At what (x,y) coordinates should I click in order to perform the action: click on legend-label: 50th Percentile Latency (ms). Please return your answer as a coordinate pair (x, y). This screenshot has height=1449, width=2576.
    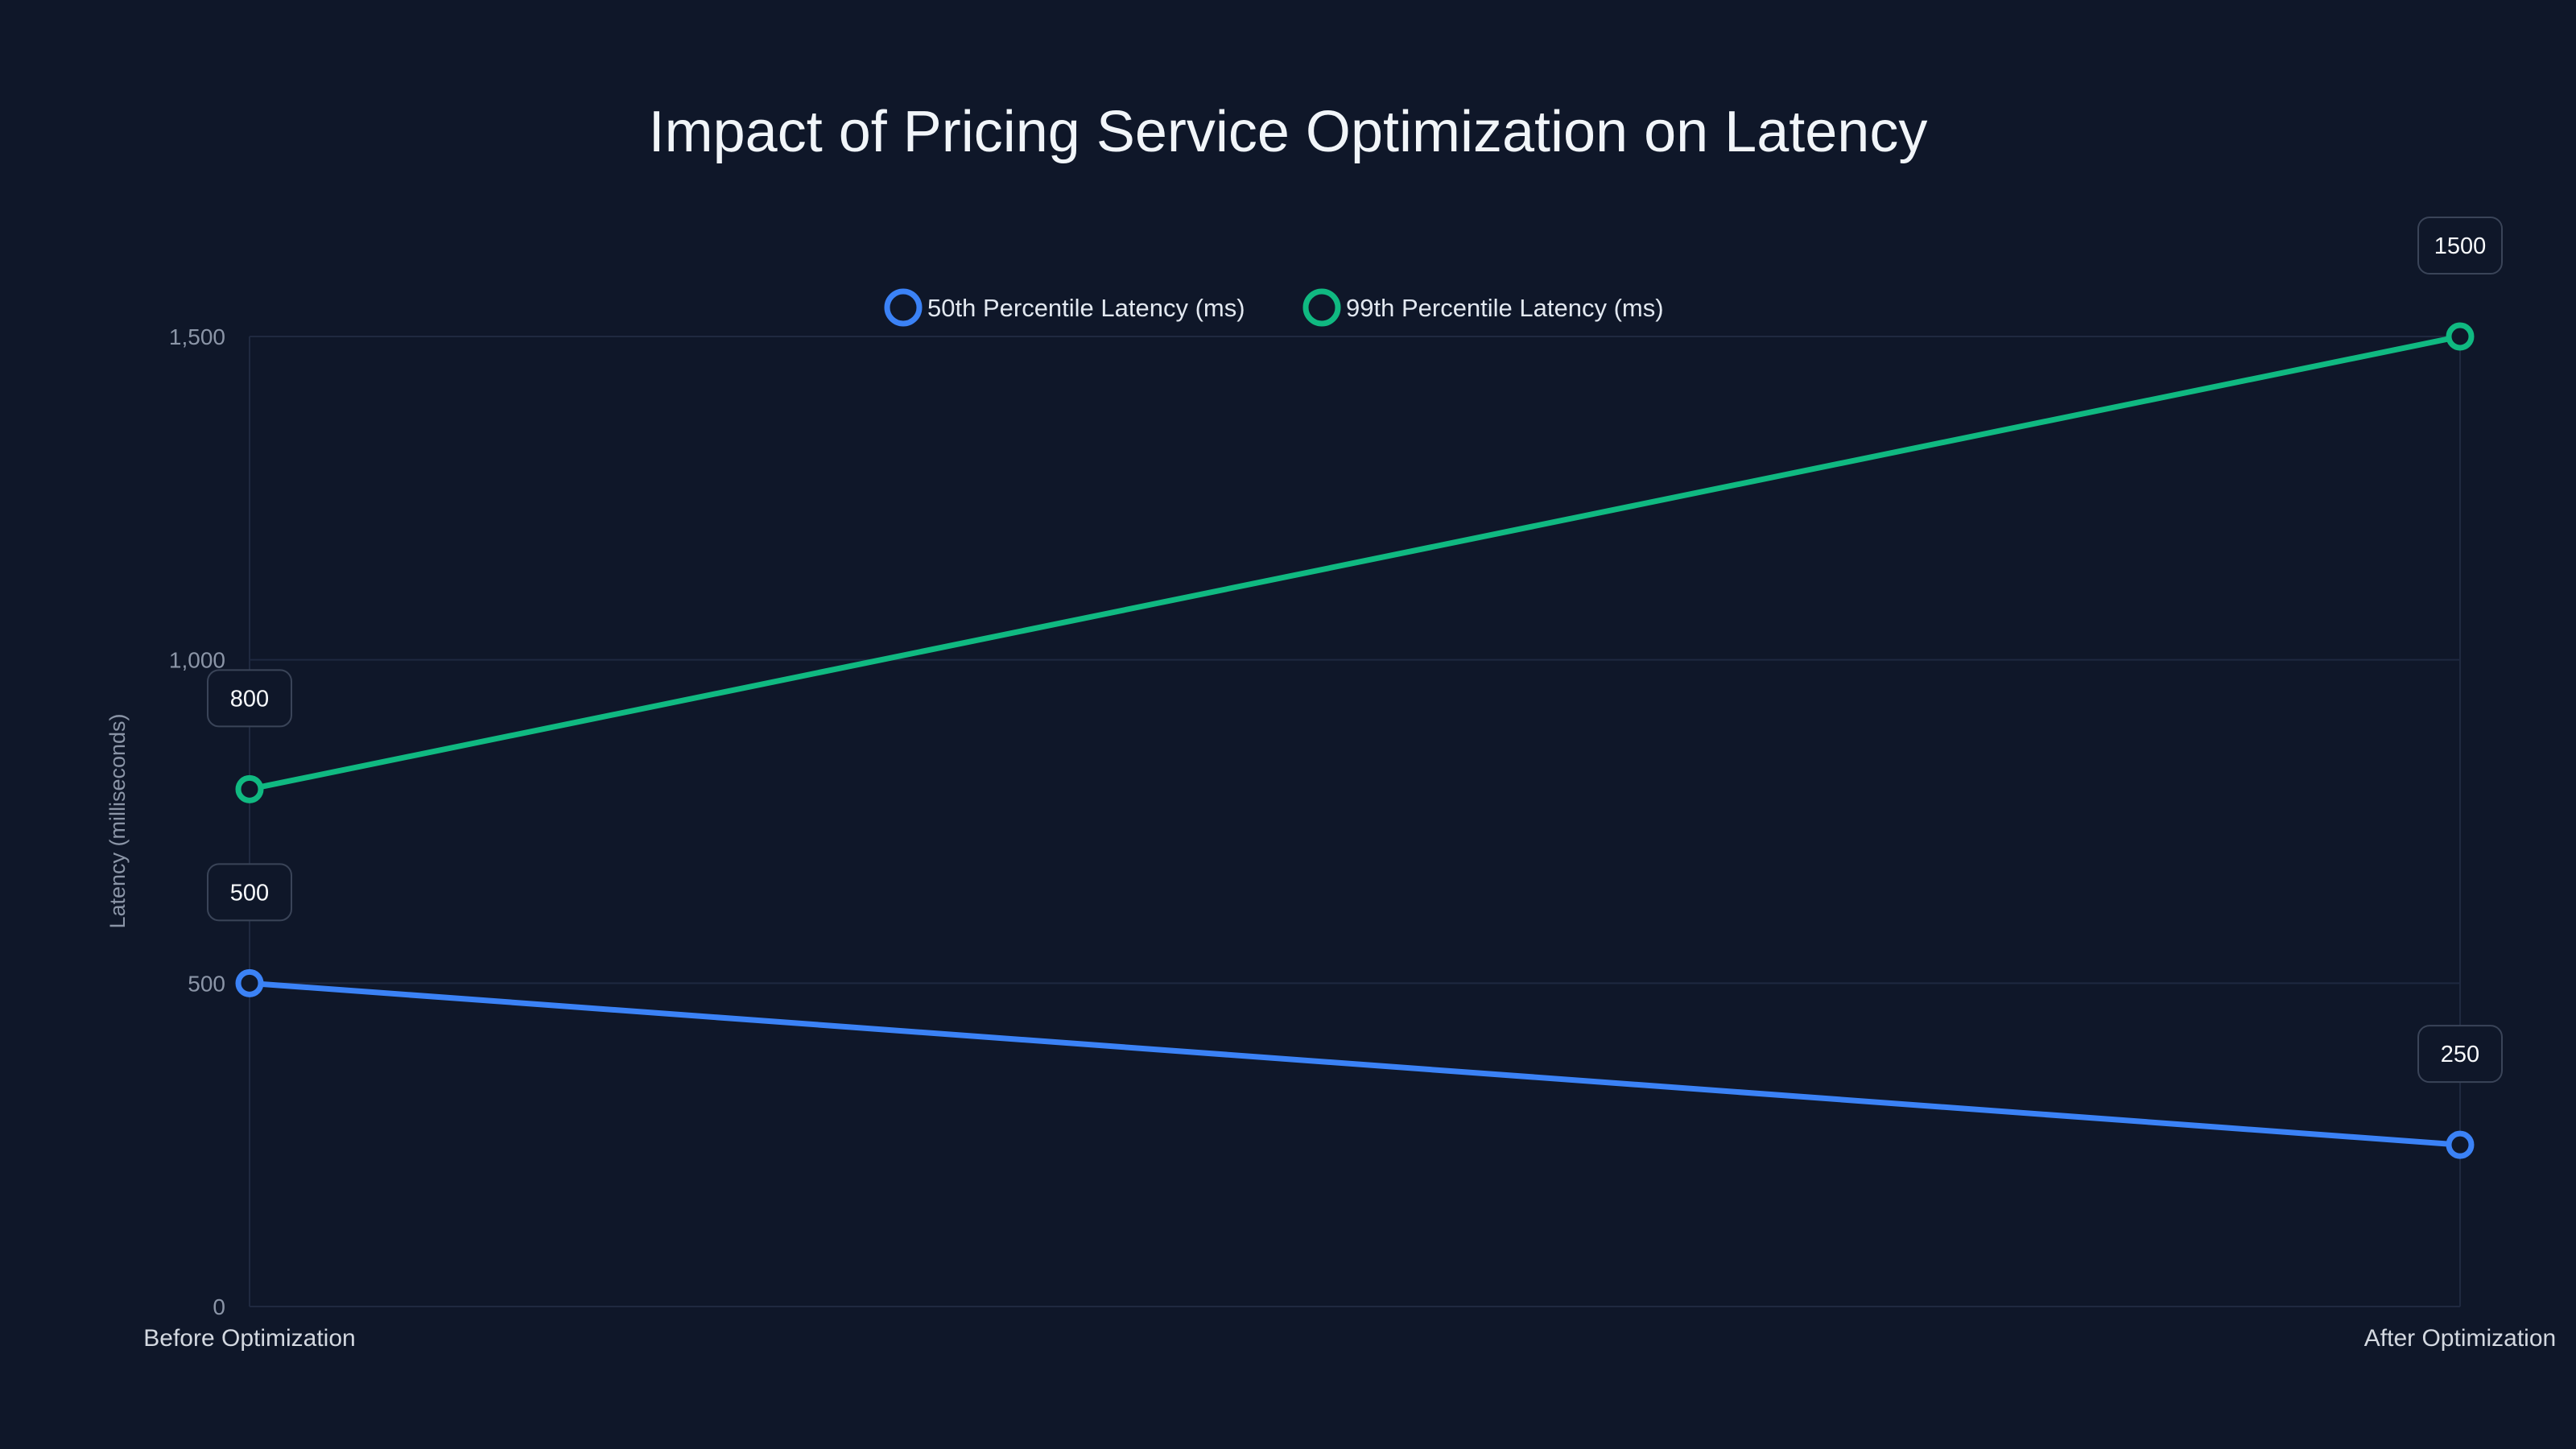
    Looking at the image, I should click on (1086, 308).